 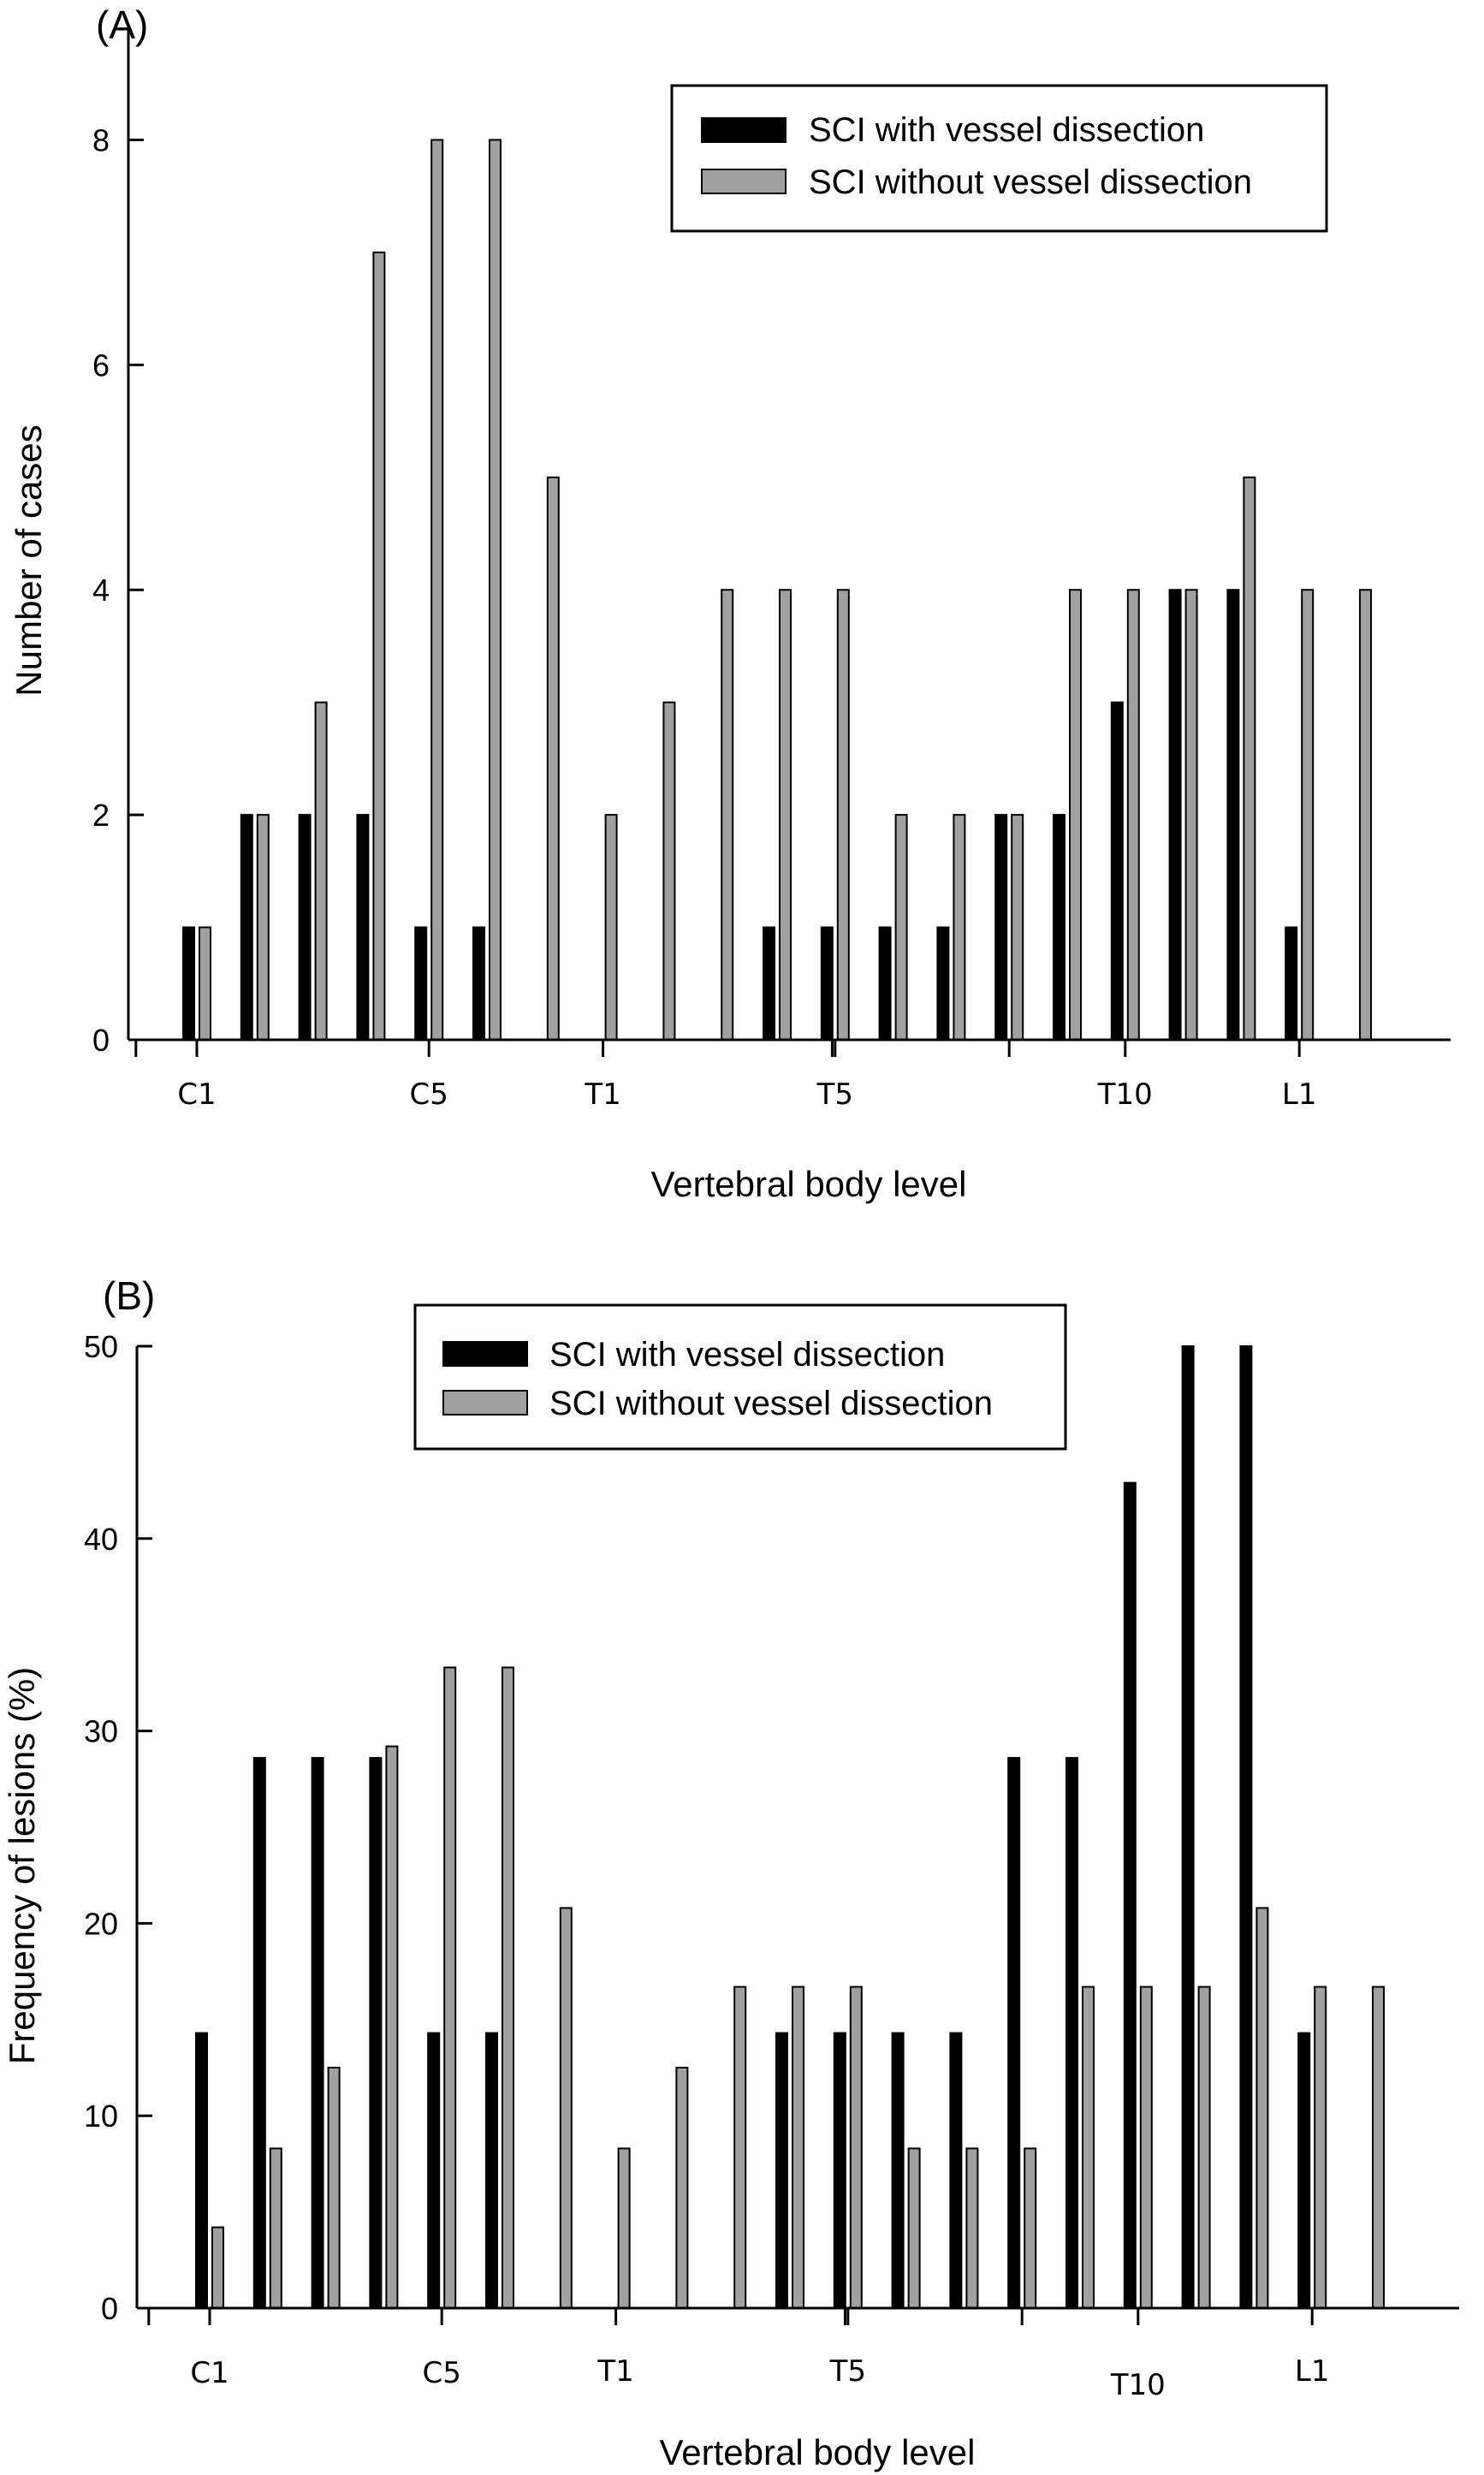 I want to click on panel-a-bar-without-t7, so click(x=960, y=927).